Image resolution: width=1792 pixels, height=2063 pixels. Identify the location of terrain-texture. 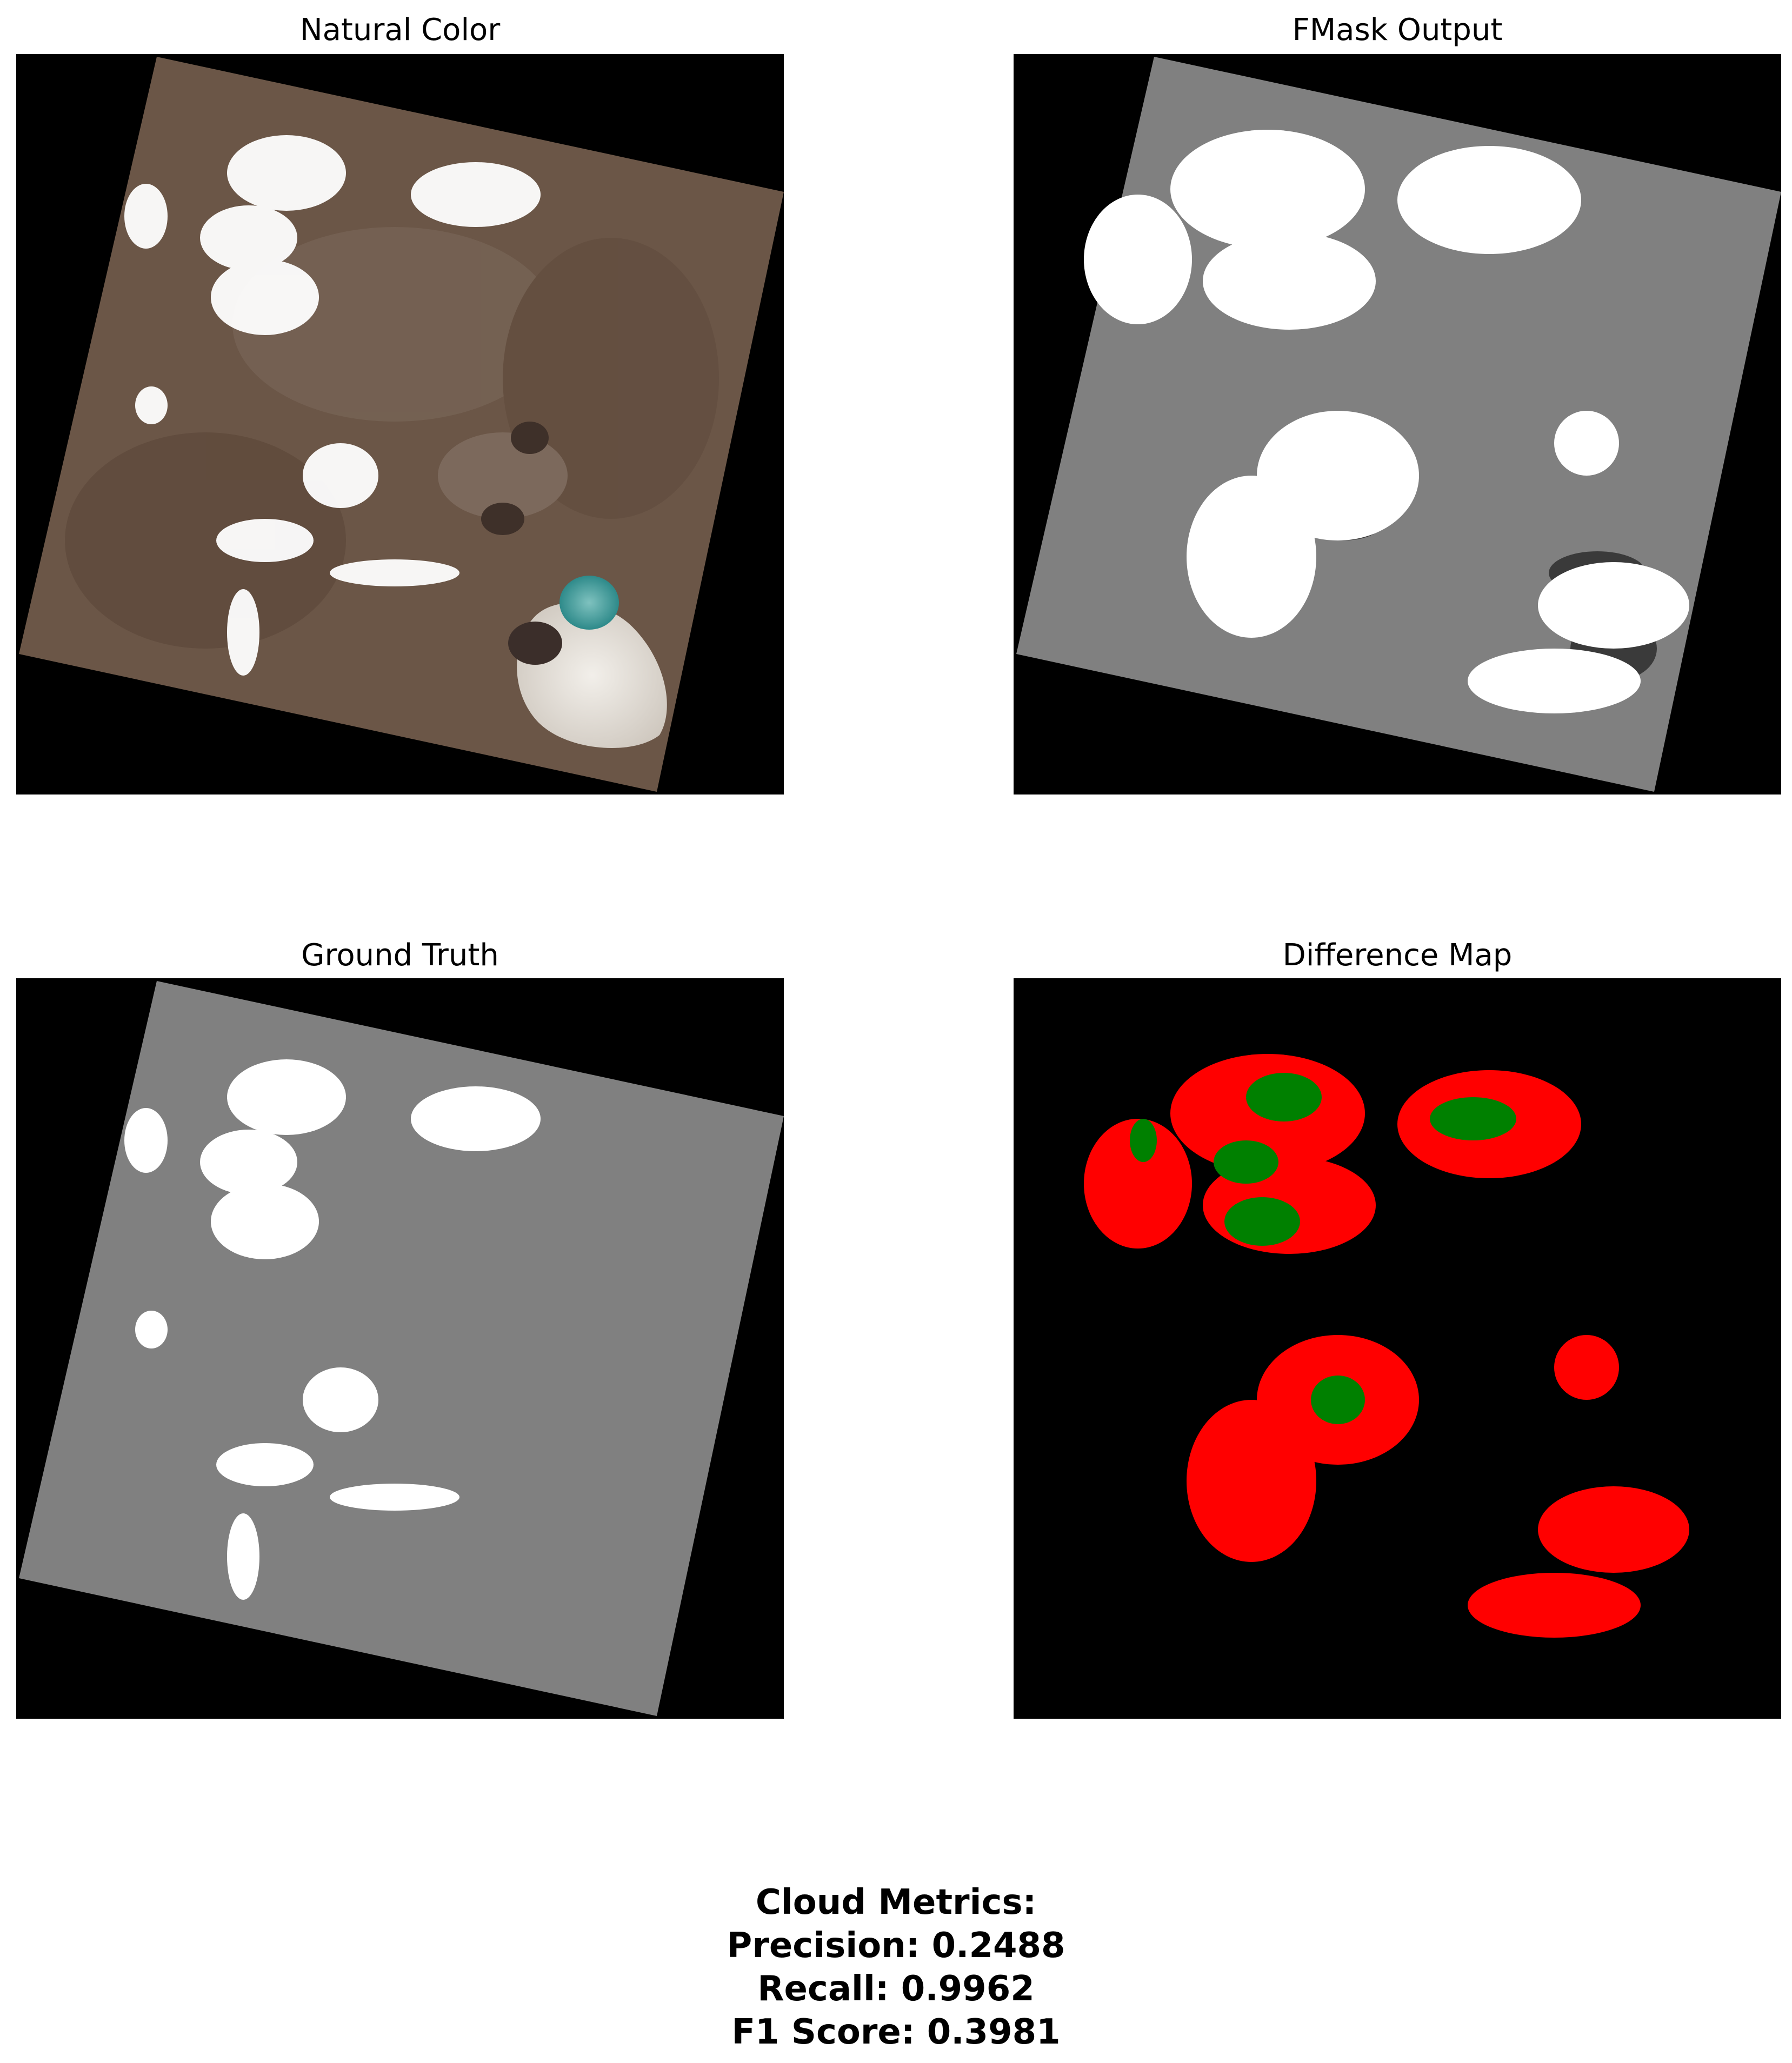
(392, 438).